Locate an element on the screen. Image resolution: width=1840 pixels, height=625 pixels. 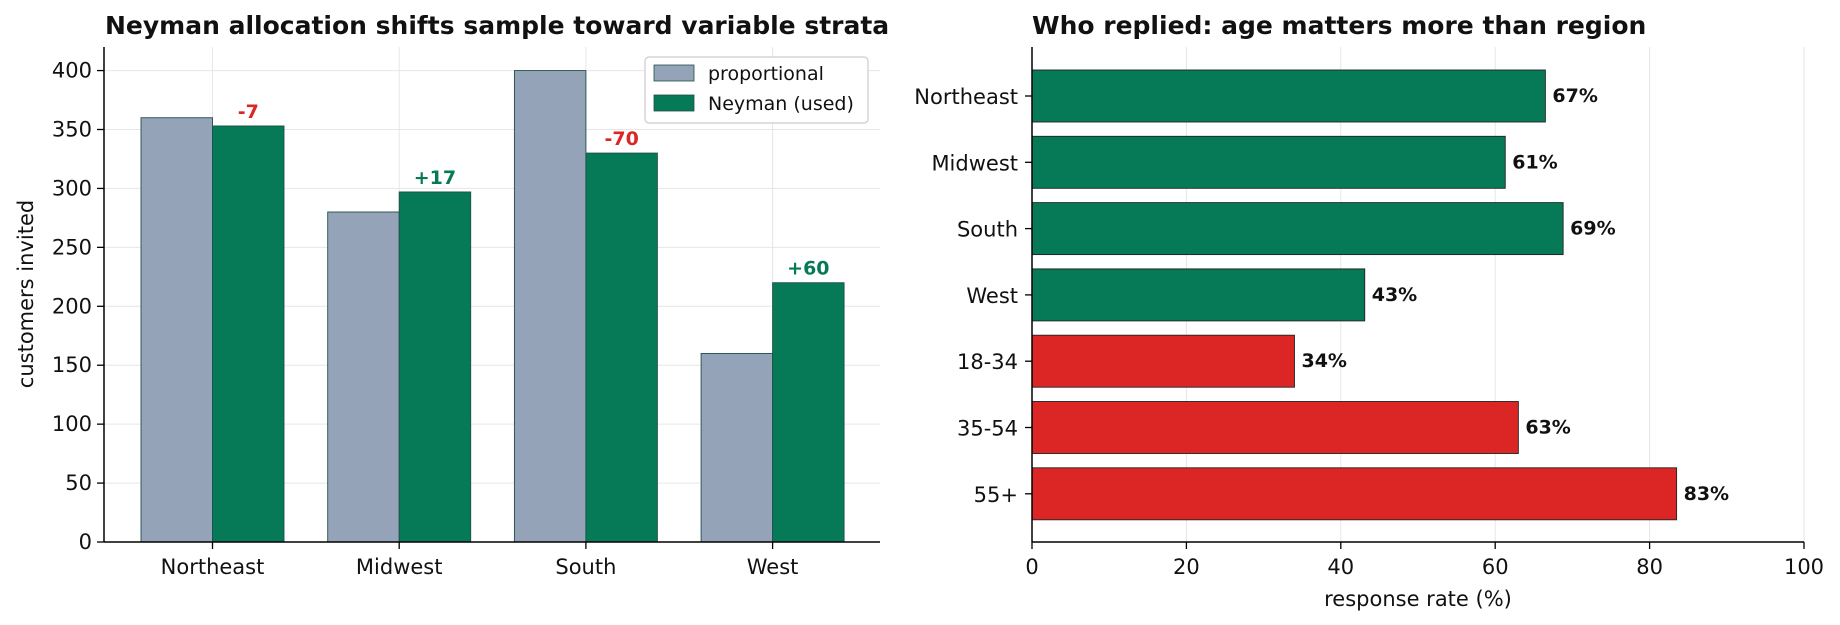
bar-neyman-used-northeast is located at coordinates (248, 334).